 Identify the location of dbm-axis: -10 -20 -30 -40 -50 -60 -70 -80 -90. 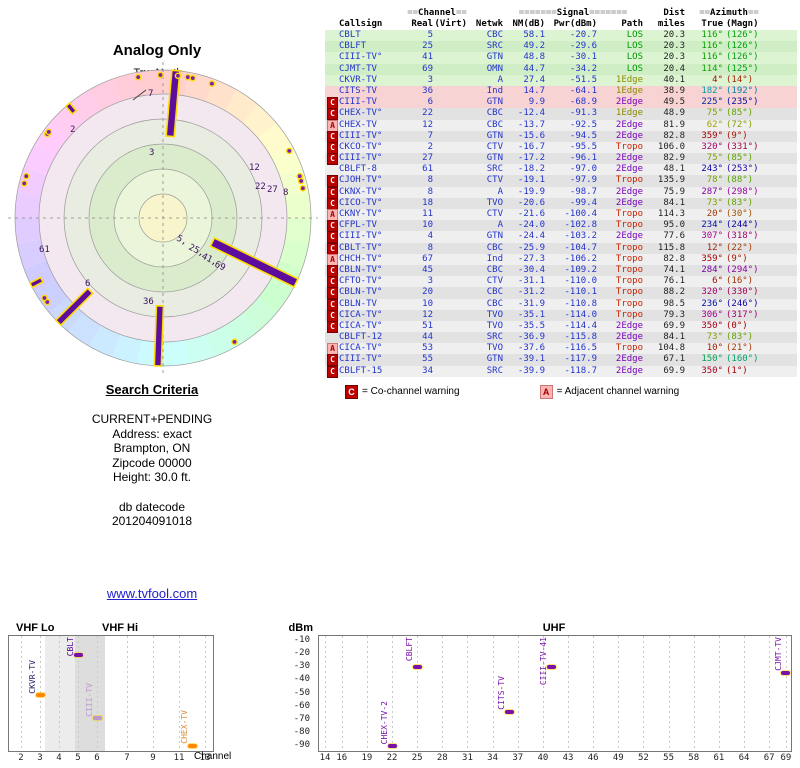
(297, 692).